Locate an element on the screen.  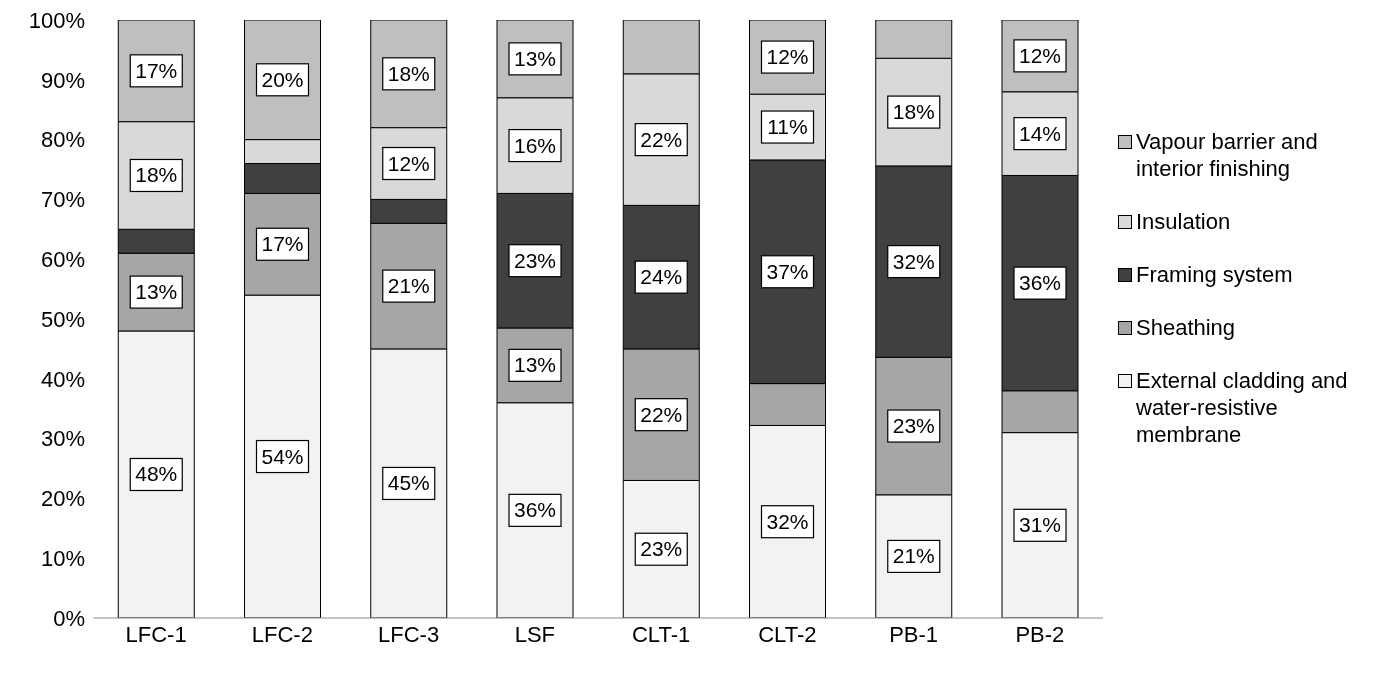
x-tick-label: LSF is located at coordinates (535, 634).